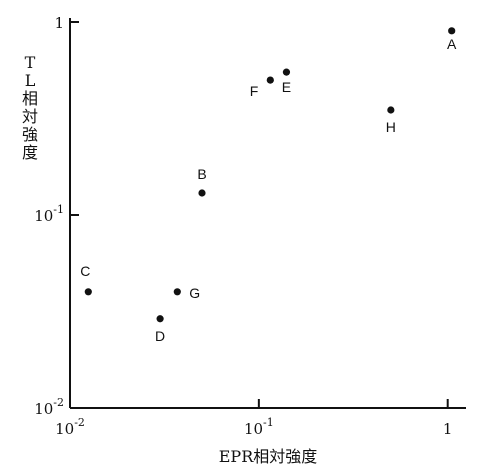 This screenshot has height=470, width=485. Describe the element at coordinates (286, 72) in the screenshot. I see `data-point-e` at that location.